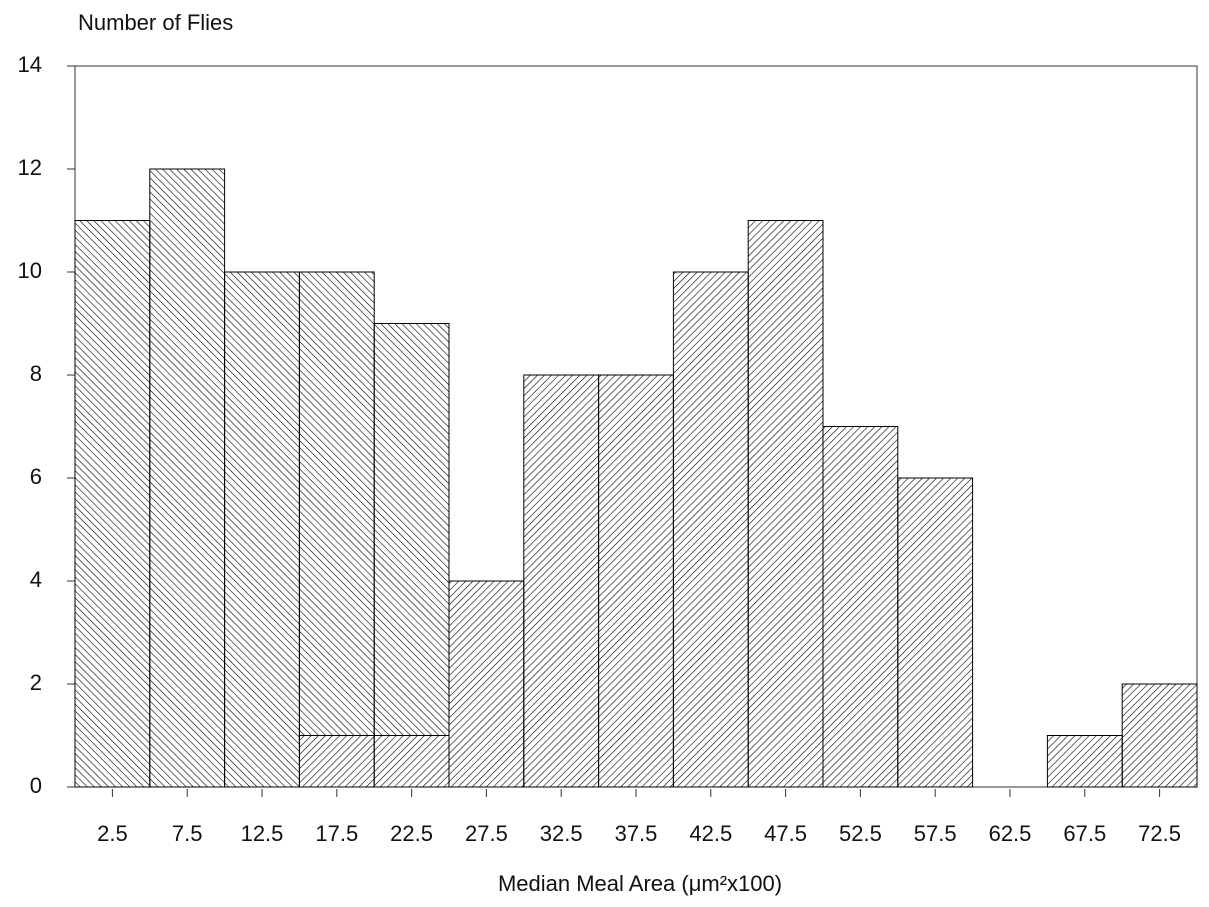 The height and width of the screenshot is (907, 1209). I want to click on x-tick-label: 47.5, so click(785, 833).